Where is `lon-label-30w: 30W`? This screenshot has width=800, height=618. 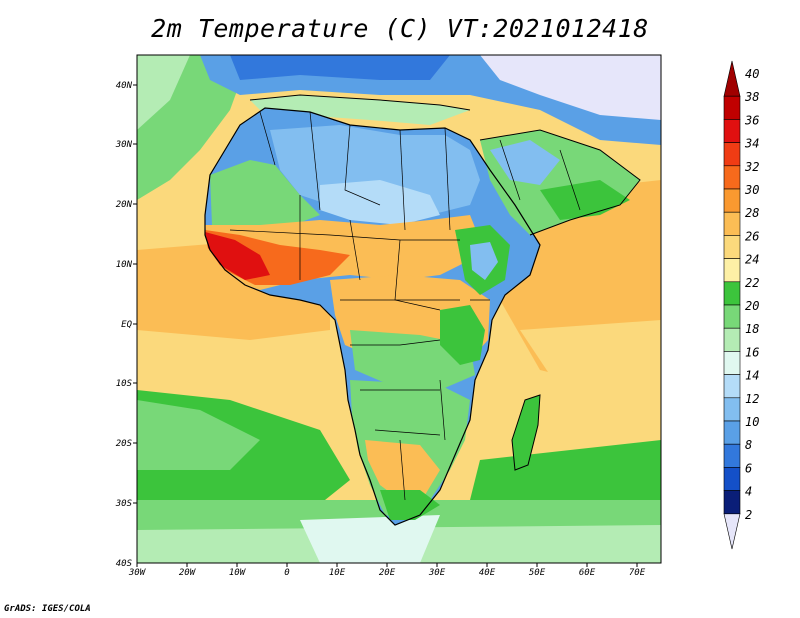
lon-label-30w: 30W is located at coordinates (137, 573).